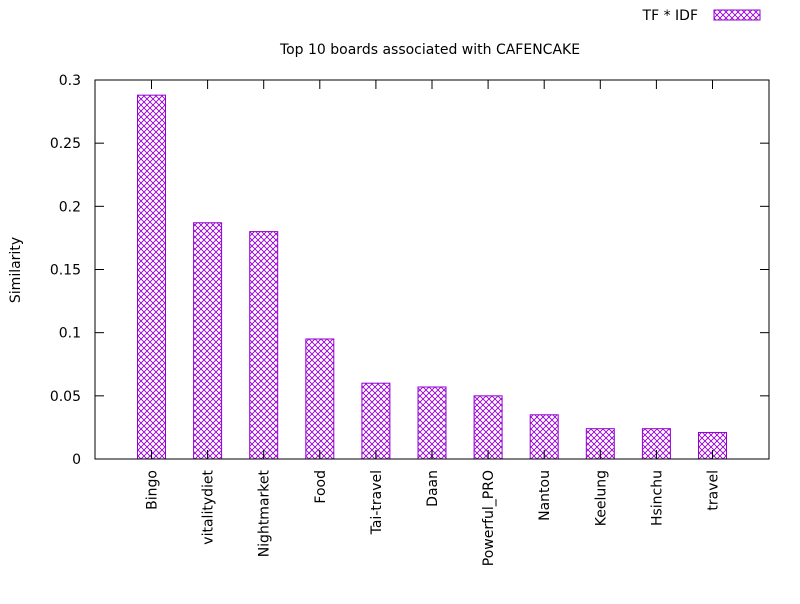  Describe the element at coordinates (265, 513) in the screenshot. I see `x-tick-label: Nightmarket` at that location.